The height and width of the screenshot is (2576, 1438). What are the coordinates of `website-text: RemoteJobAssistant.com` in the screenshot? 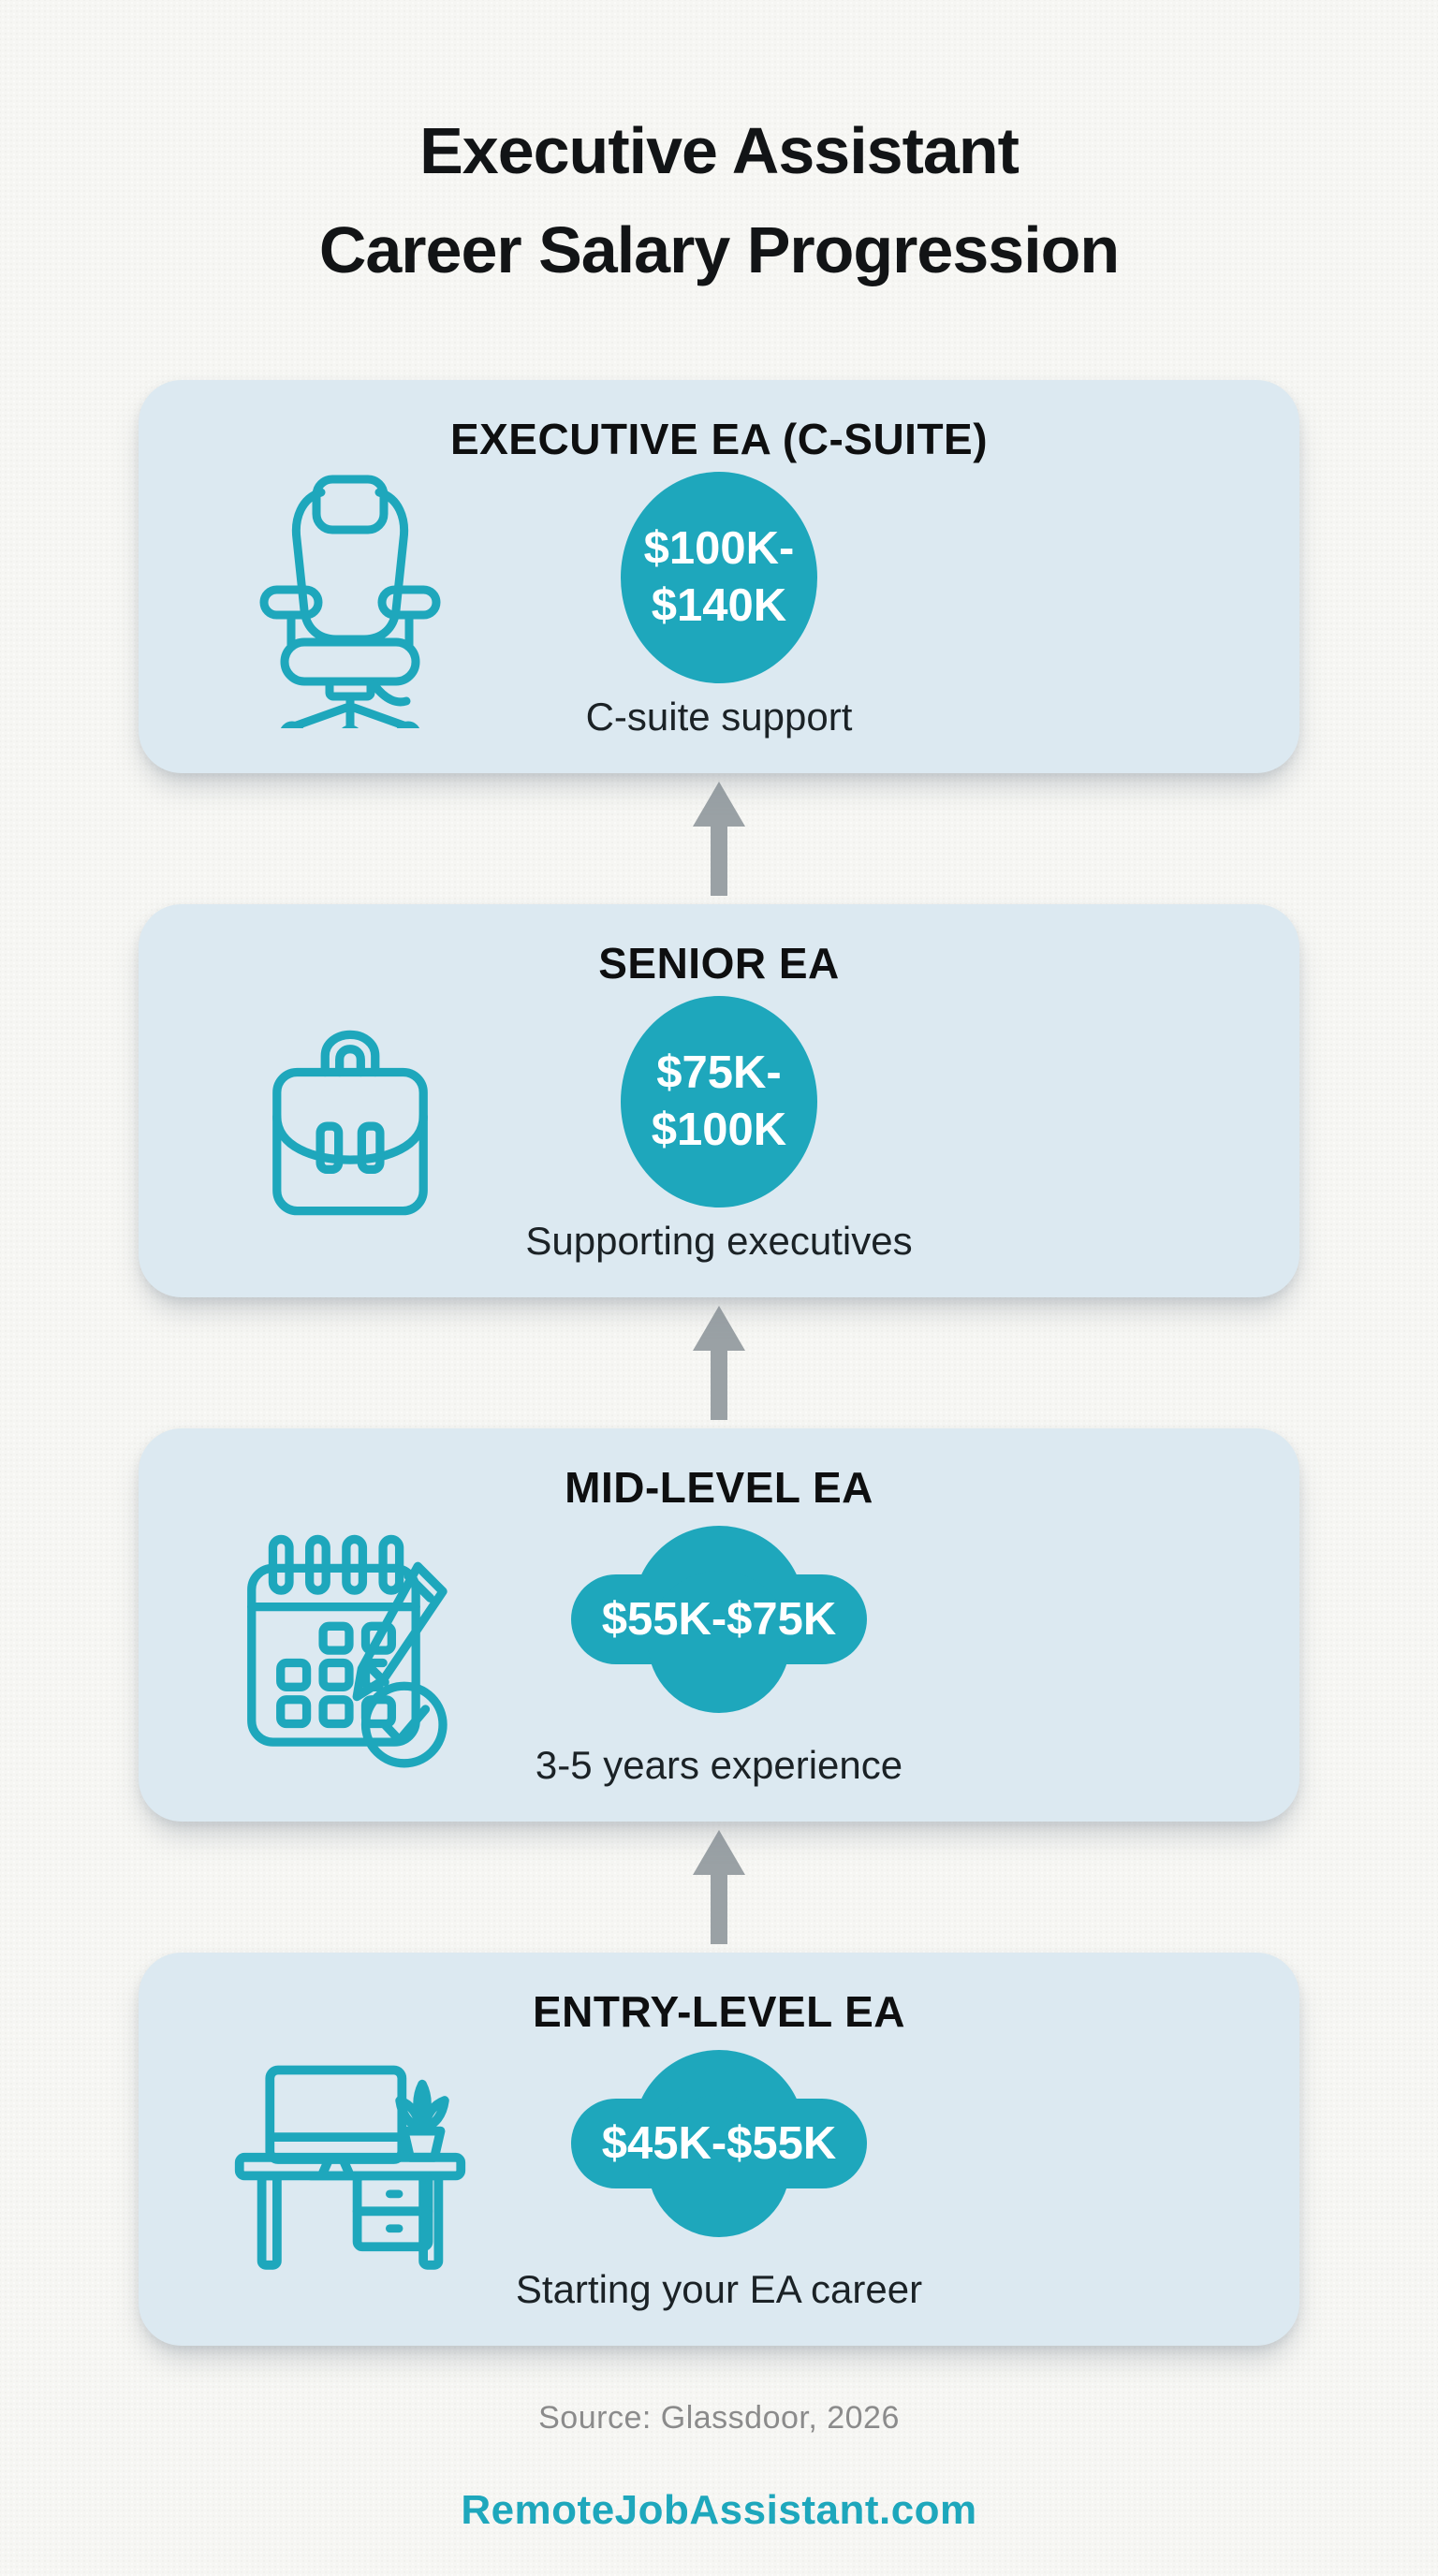 It's located at (719, 2510).